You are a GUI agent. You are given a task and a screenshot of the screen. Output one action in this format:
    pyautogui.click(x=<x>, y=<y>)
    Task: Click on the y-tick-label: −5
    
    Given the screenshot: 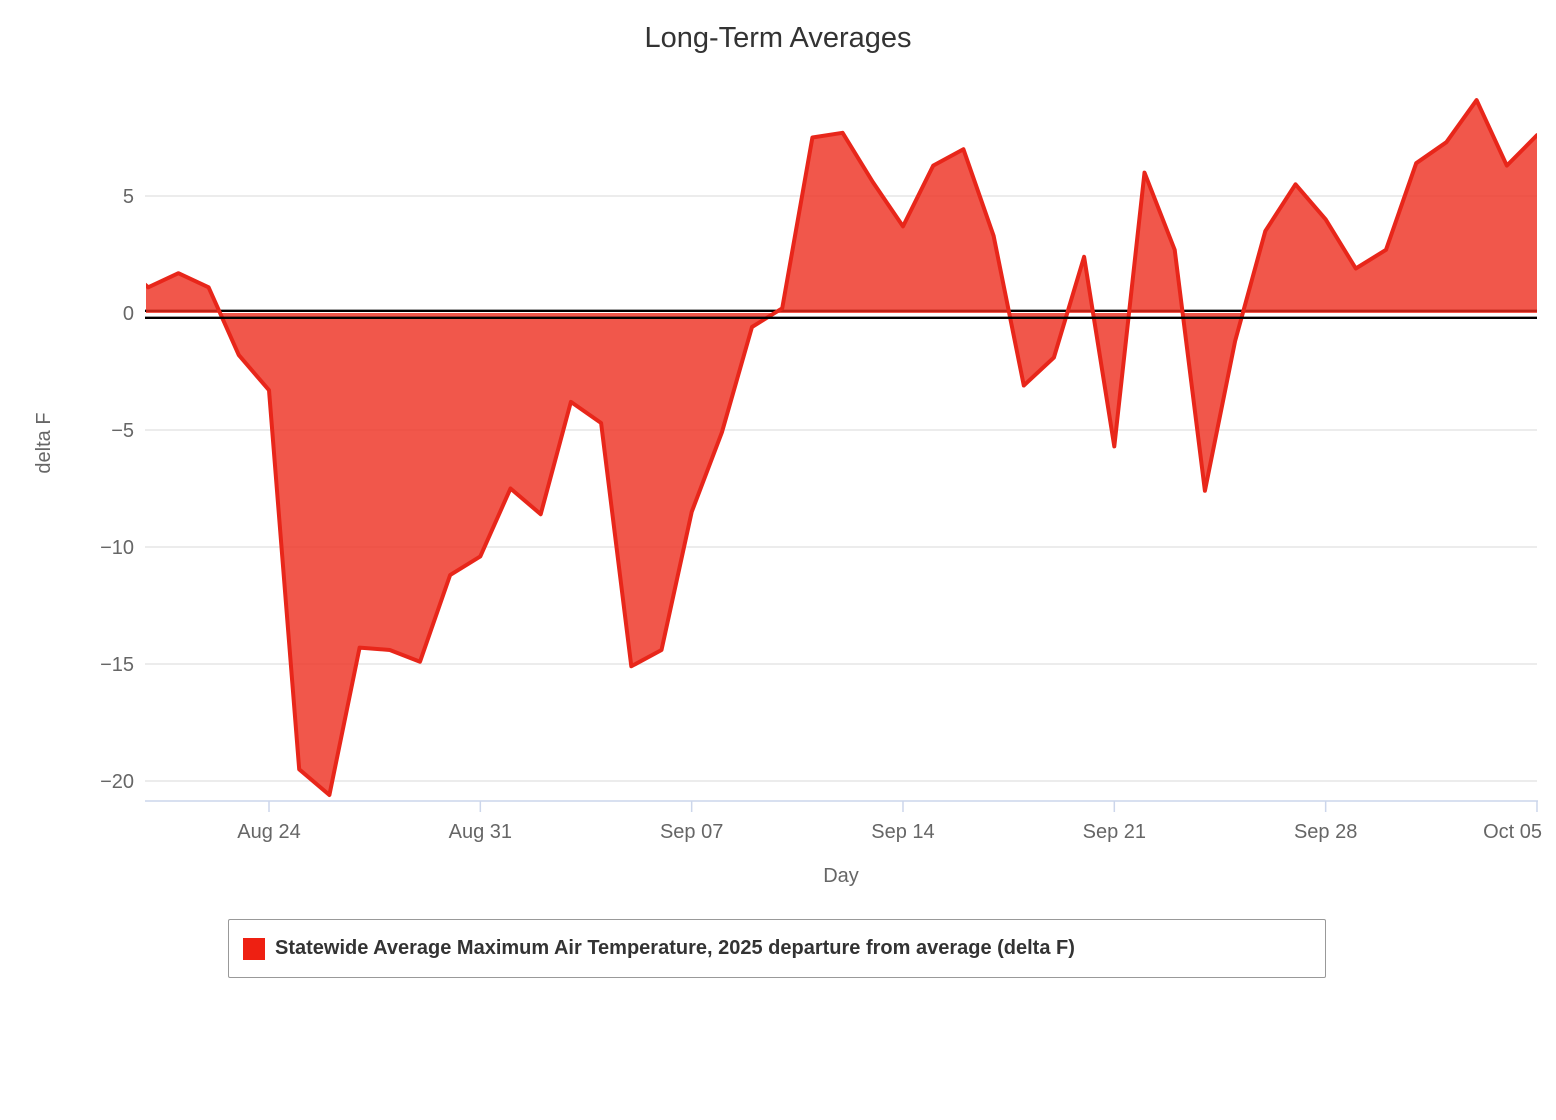 What is the action you would take?
    pyautogui.click(x=122, y=431)
    